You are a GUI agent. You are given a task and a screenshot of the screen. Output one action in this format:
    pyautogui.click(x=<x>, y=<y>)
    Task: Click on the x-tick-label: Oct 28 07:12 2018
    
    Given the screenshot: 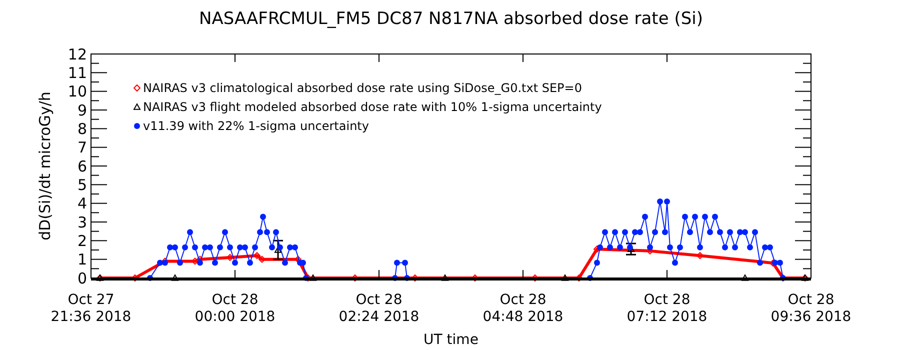 What is the action you would take?
    pyautogui.click(x=667, y=308)
    